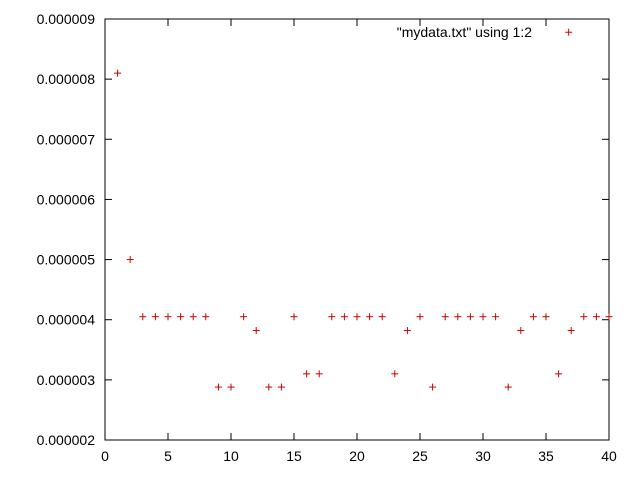  I want to click on x-tick-label: 10, so click(231, 456).